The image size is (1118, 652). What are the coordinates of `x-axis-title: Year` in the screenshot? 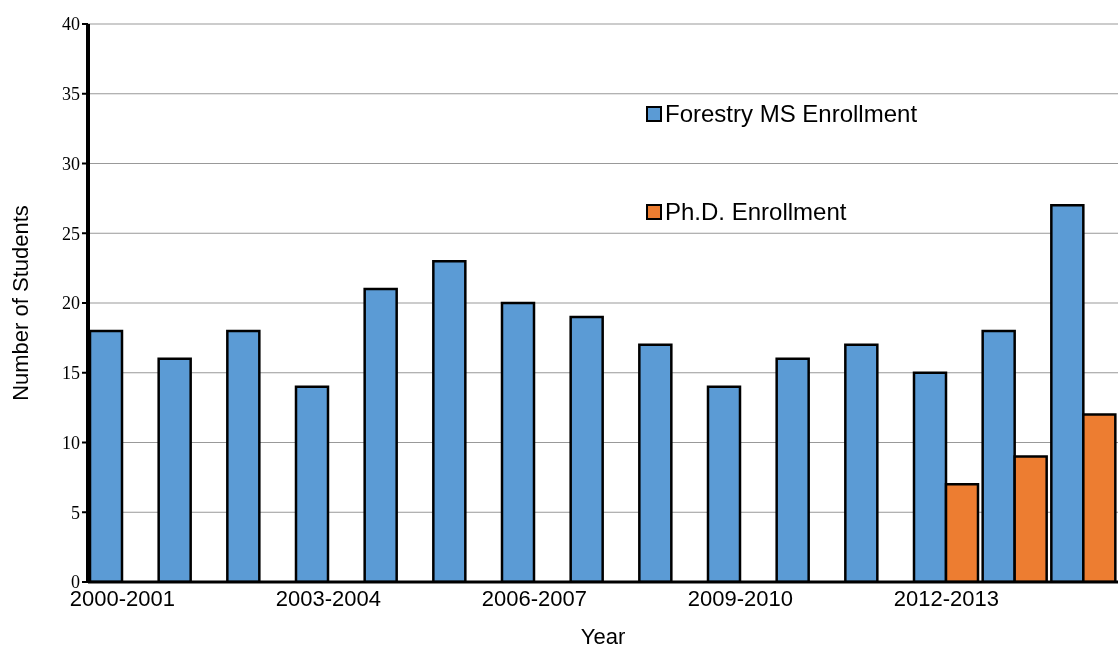 It's located at (603, 636).